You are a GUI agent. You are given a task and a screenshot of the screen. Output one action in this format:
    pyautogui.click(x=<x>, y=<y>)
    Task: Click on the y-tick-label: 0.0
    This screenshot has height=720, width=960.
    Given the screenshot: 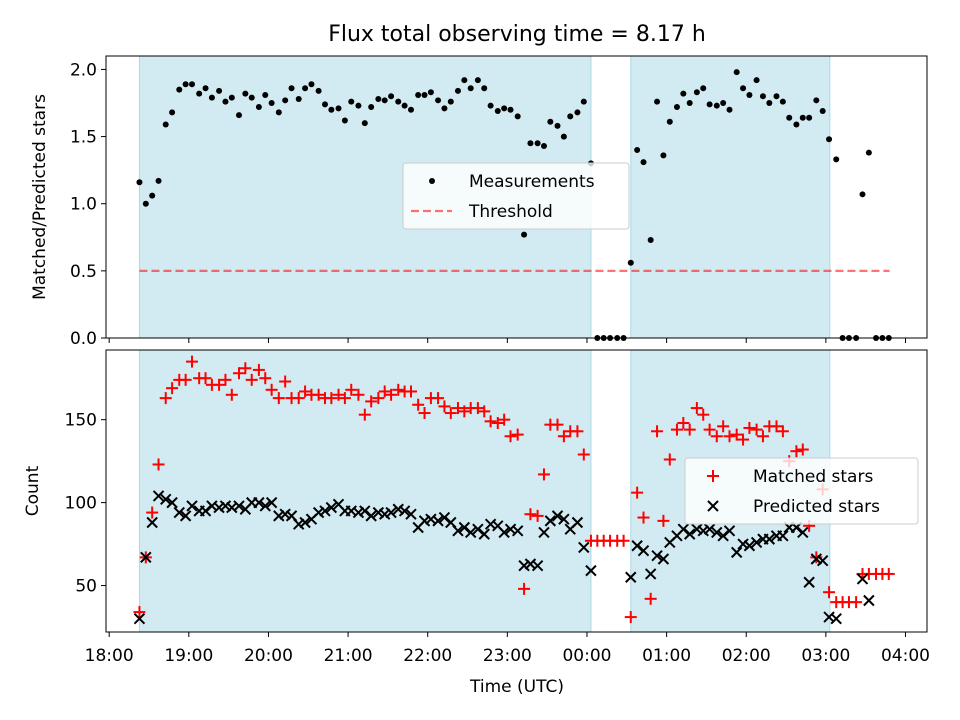 What is the action you would take?
    pyautogui.click(x=83, y=339)
    